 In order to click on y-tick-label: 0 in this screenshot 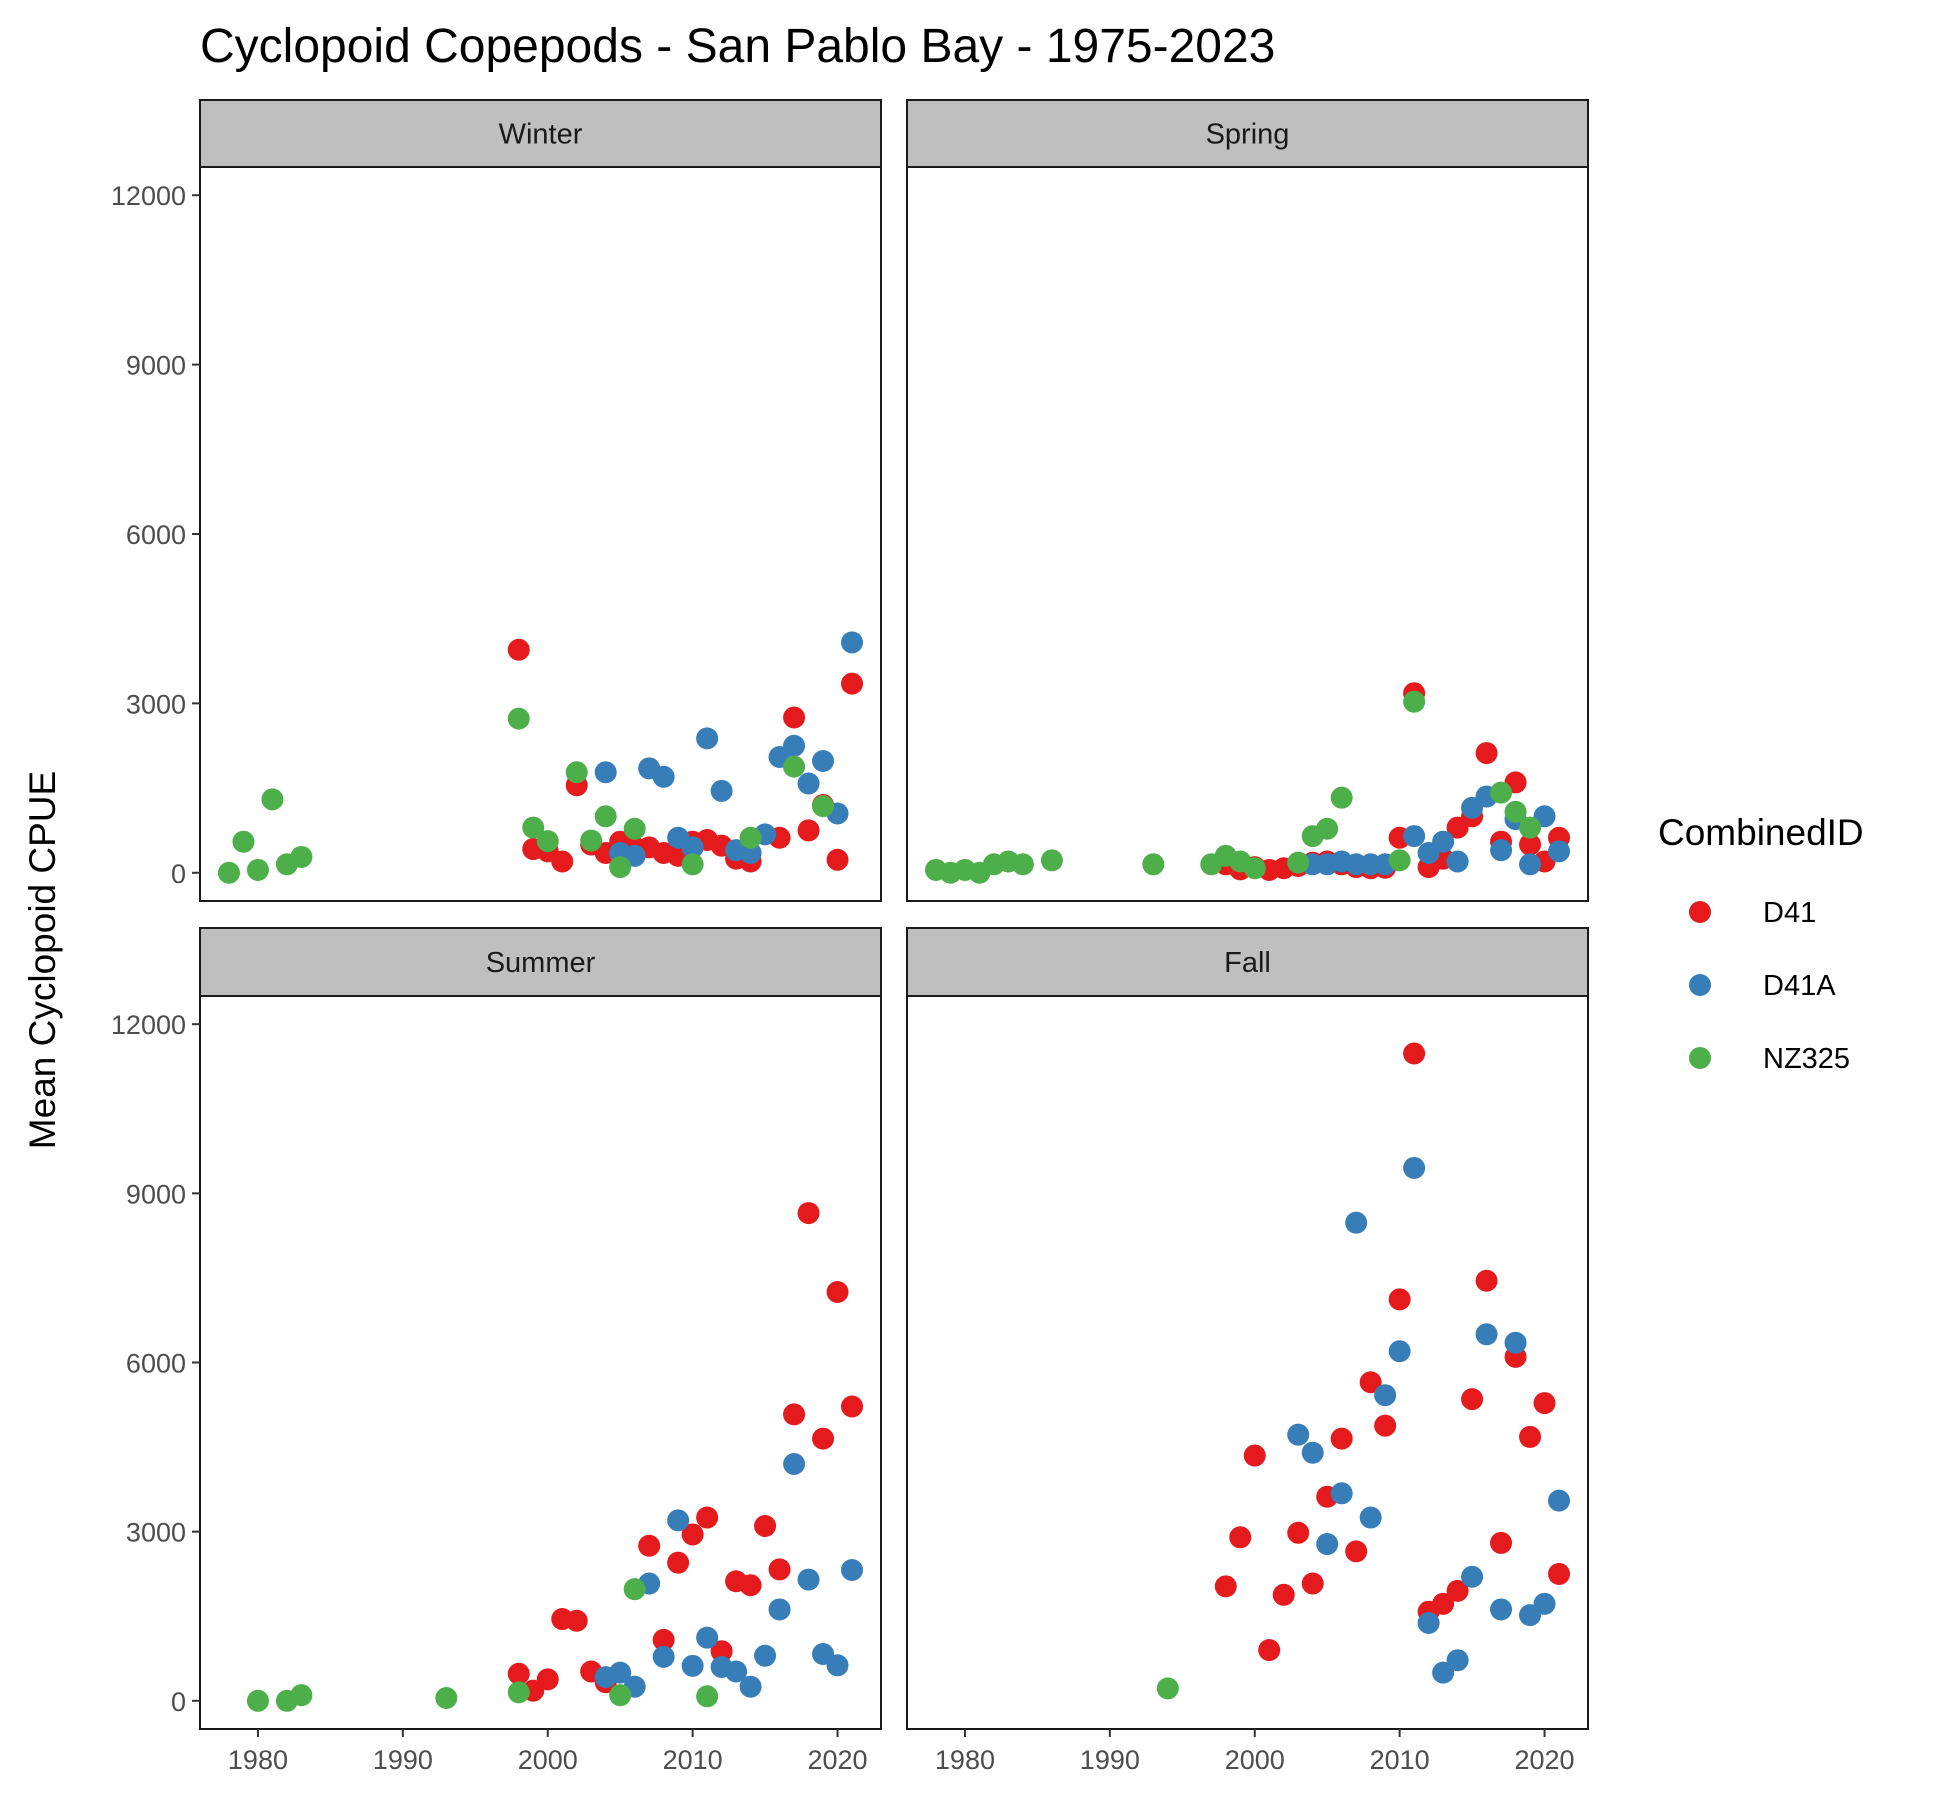, I will do `click(178, 874)`.